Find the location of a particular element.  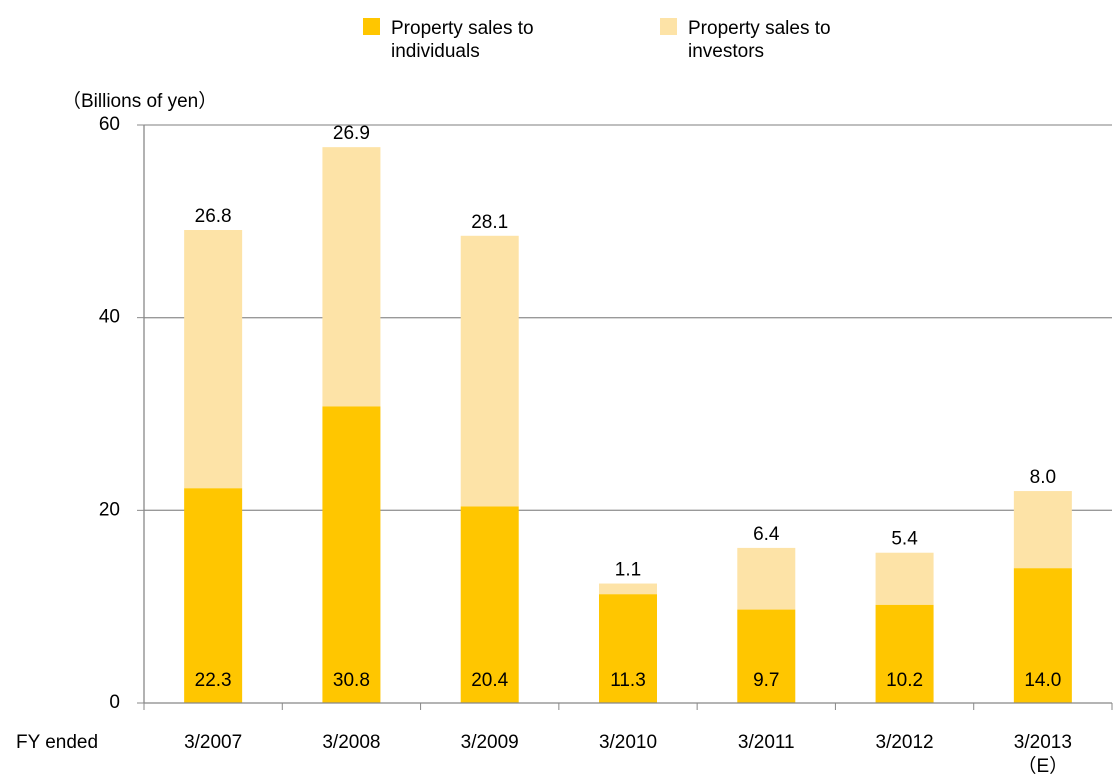

data-label: 26.9 is located at coordinates (351, 133).